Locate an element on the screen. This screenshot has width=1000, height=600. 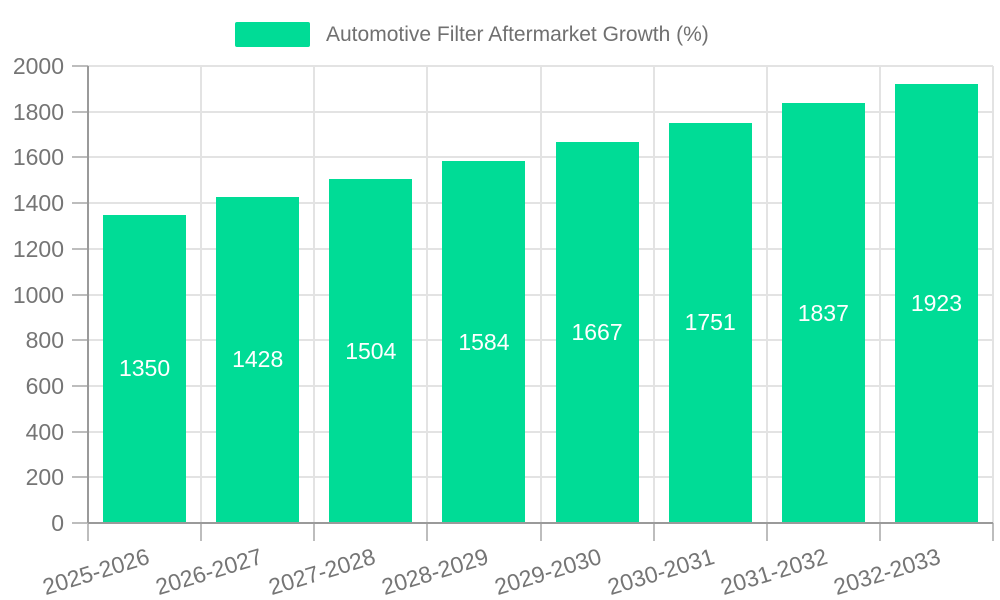
x-axis-label: 2026-2027 is located at coordinates (208, 571).